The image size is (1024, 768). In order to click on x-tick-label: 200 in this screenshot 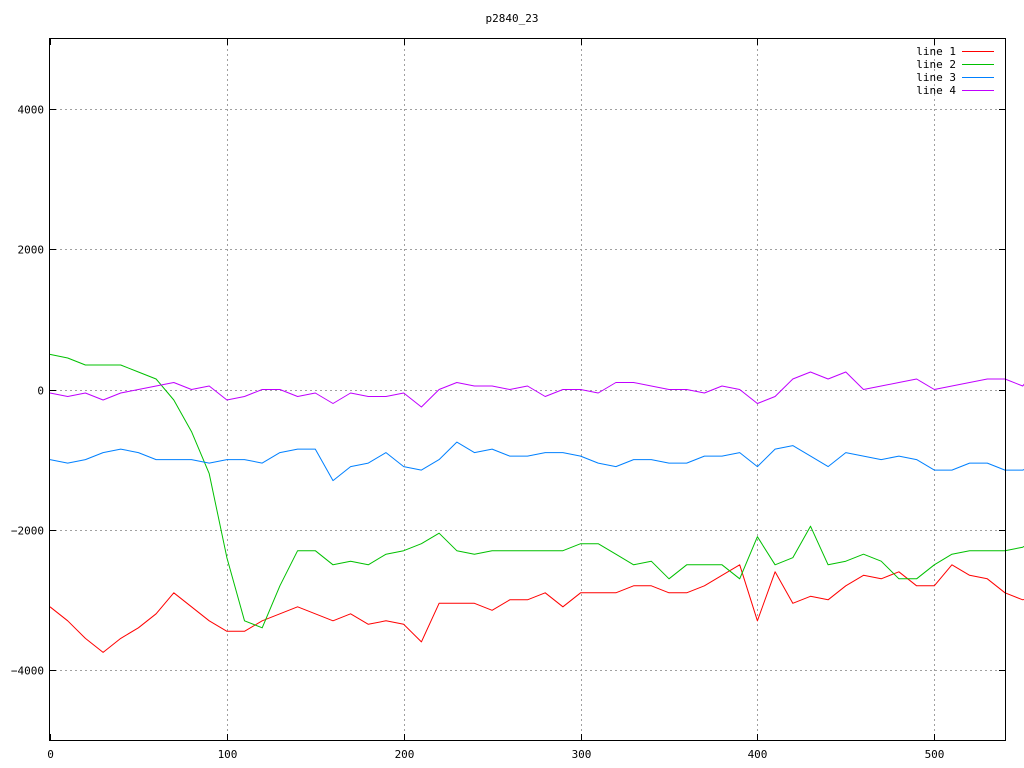, I will do `click(405, 754)`.